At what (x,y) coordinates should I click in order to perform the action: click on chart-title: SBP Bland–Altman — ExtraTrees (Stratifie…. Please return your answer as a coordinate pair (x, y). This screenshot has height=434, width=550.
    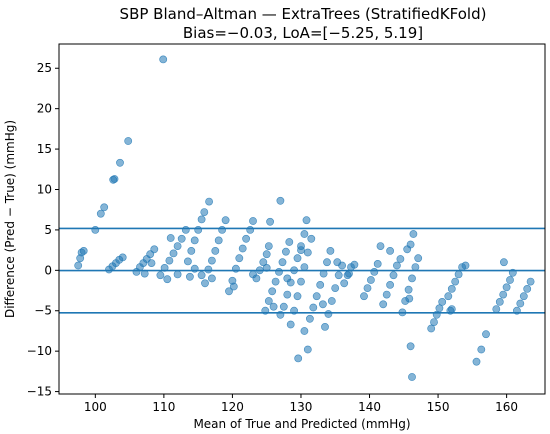
    Looking at the image, I should click on (303, 14).